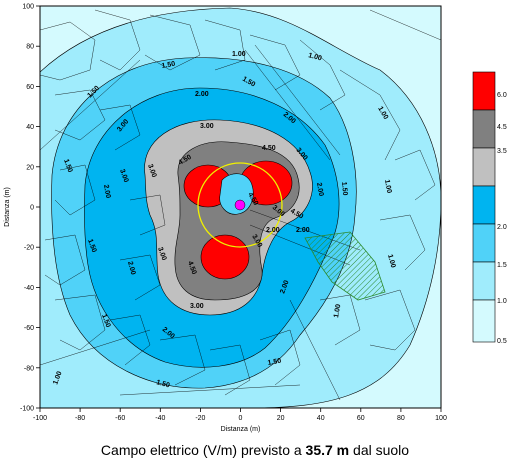  Describe the element at coordinates (120, 418) in the screenshot. I see `x-tick-label: -60` at that location.